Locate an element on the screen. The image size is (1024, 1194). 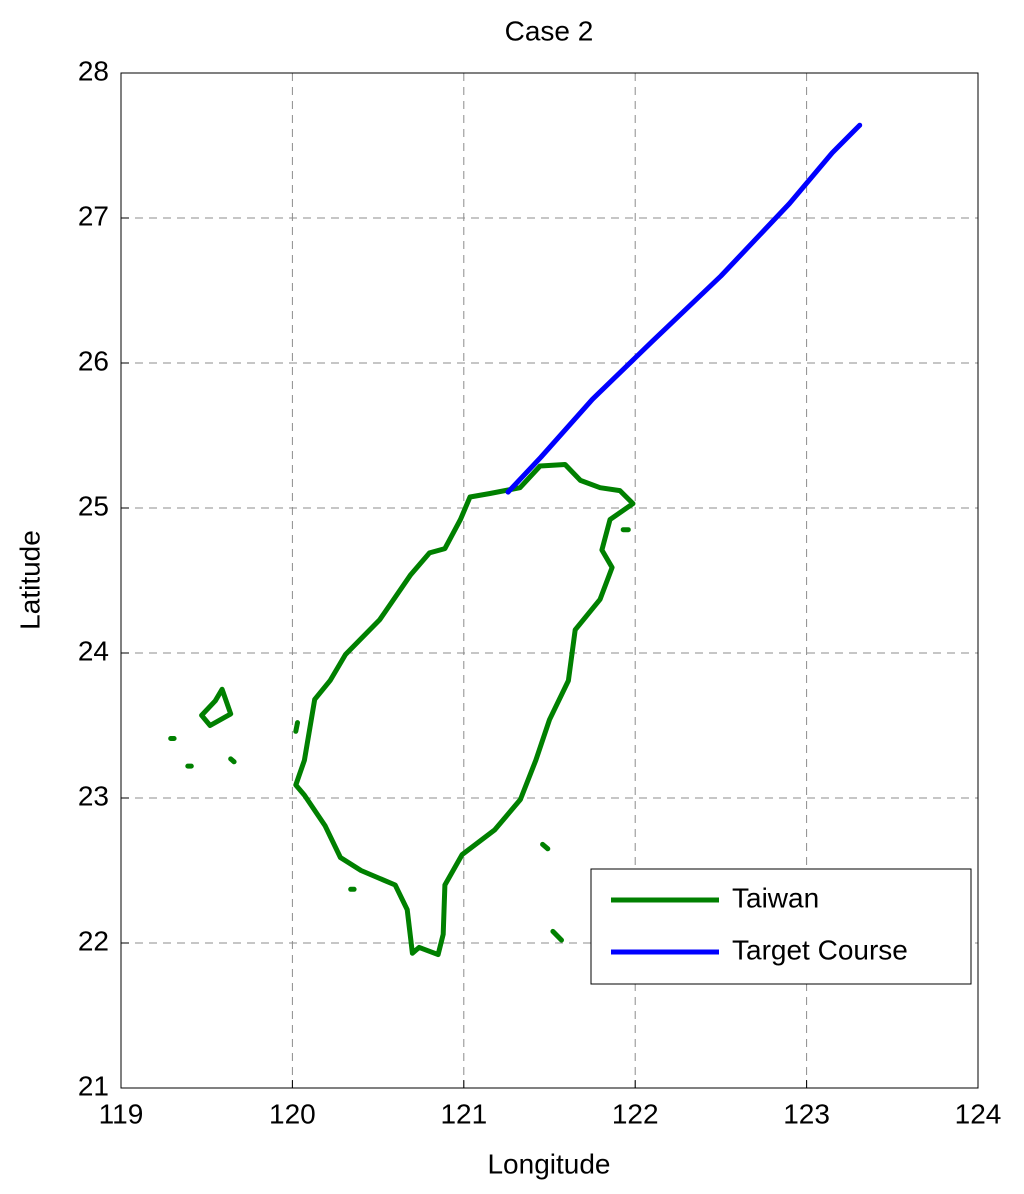
y-axis-label: Latitude is located at coordinates (29, 580).